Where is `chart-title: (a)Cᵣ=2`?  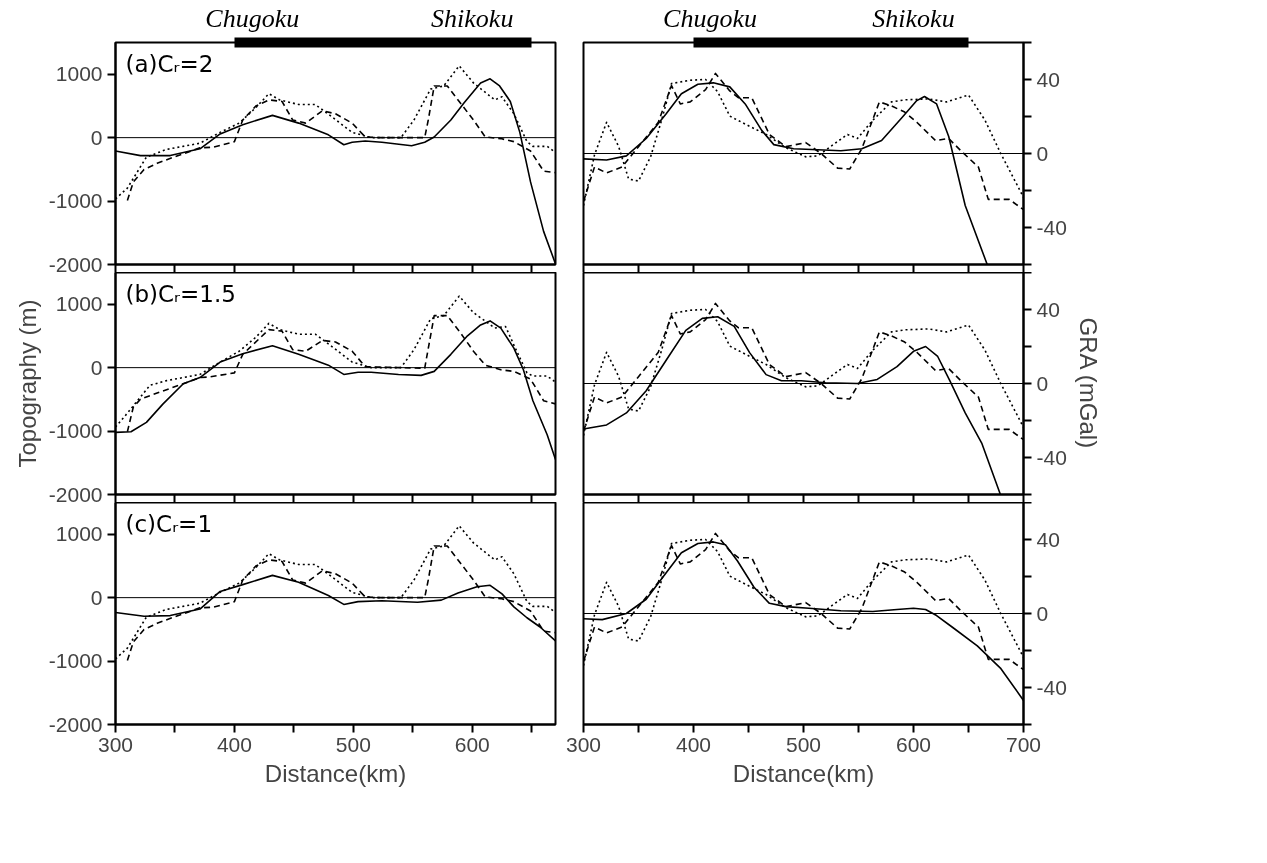 chart-title: (a)Cᵣ=2 is located at coordinates (169, 63).